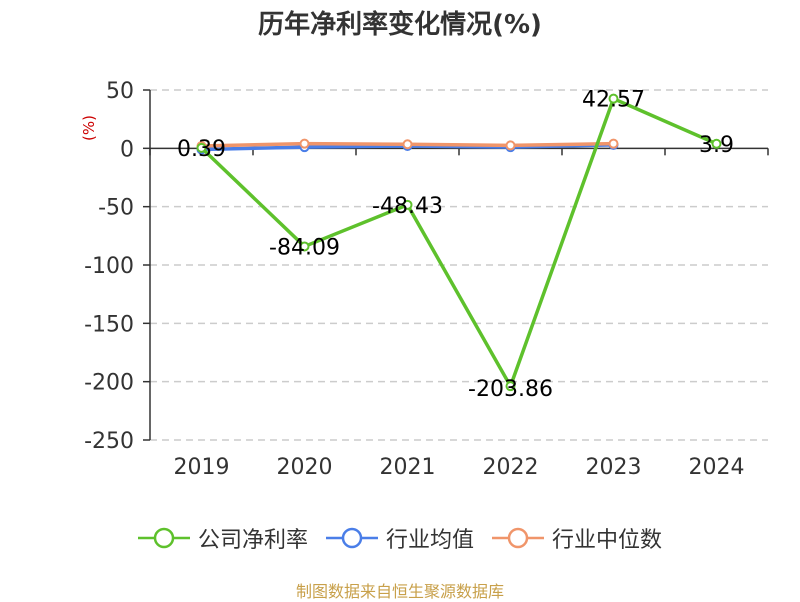 The height and width of the screenshot is (602, 800). What do you see at coordinates (408, 467) in the screenshot?
I see `x-tick-label: 2021` at bounding box center [408, 467].